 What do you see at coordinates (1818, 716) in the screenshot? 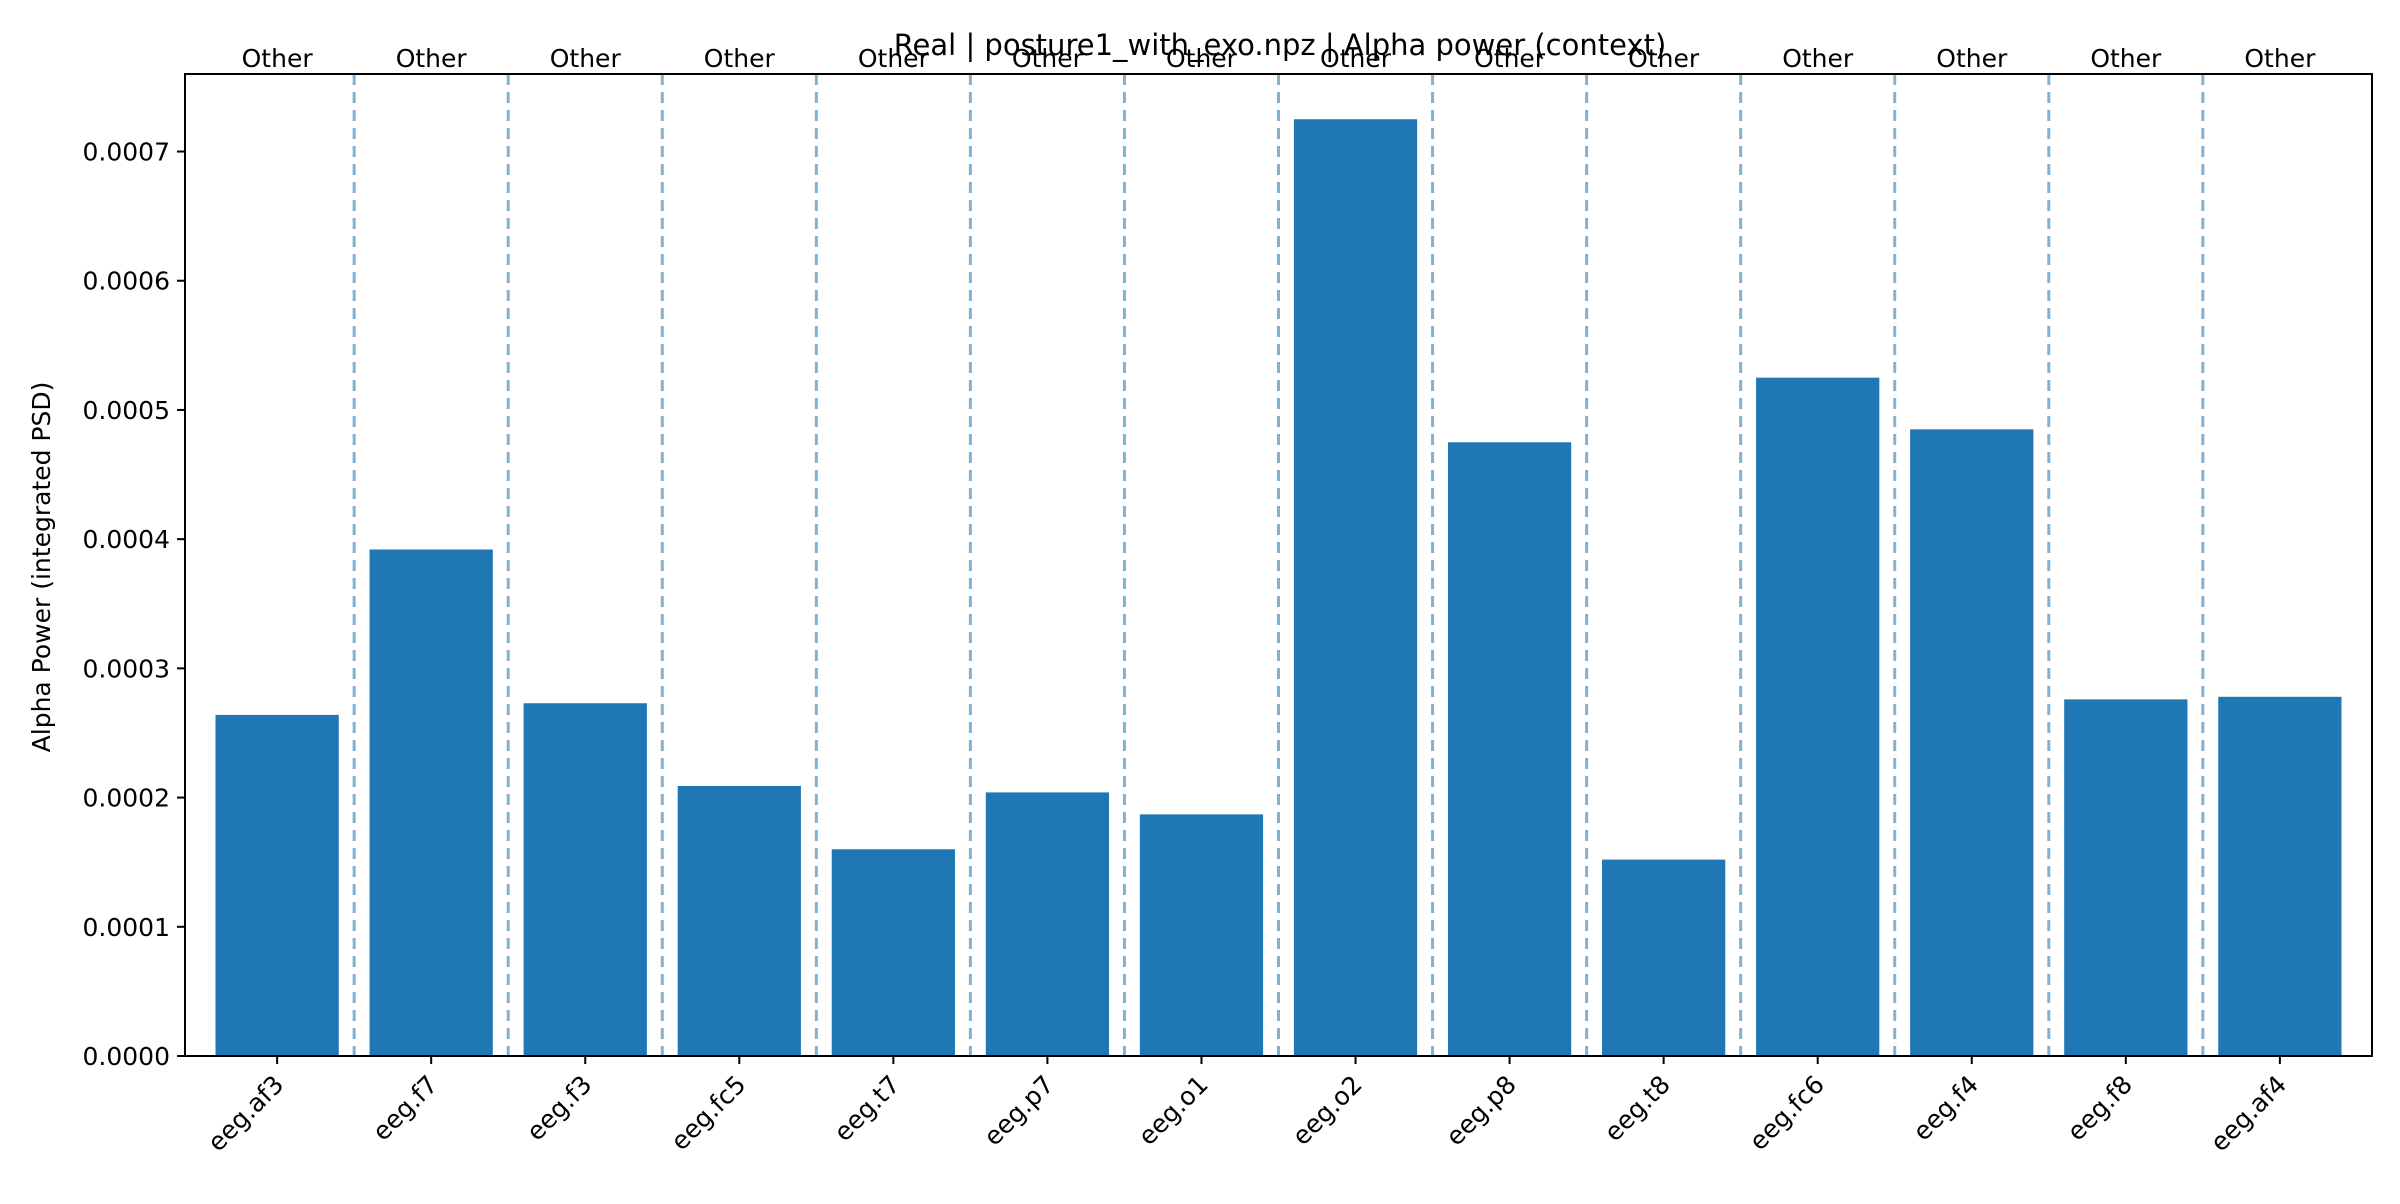
I see `bar-eeg.fc6` at bounding box center [1818, 716].